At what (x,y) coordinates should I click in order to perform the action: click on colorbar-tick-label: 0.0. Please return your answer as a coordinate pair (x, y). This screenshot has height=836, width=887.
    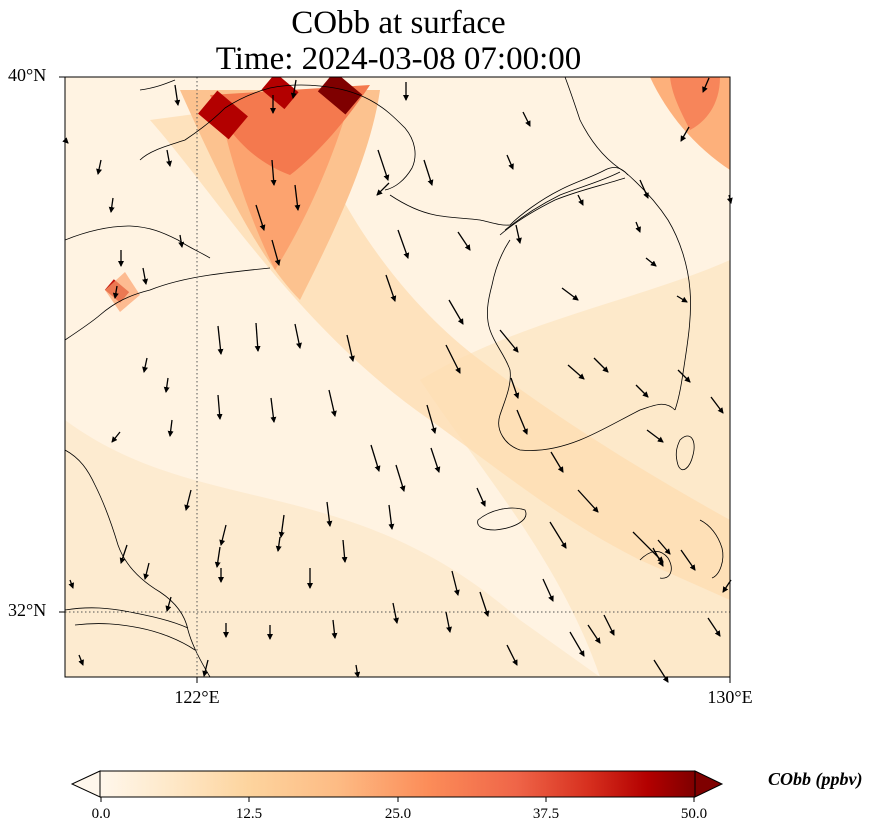
    Looking at the image, I should click on (101, 814).